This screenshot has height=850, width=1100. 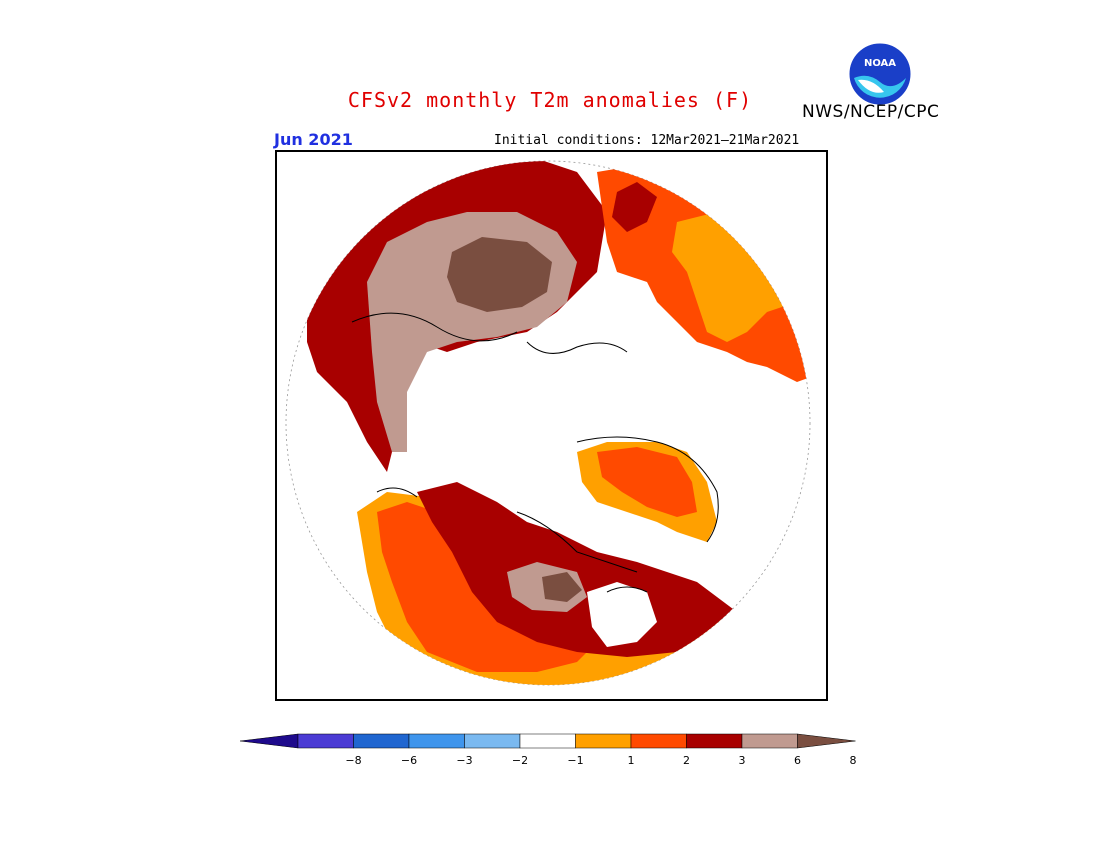 What do you see at coordinates (647, 482) in the screenshot?
I see `anomaly-region-siberia-east-3f` at bounding box center [647, 482].